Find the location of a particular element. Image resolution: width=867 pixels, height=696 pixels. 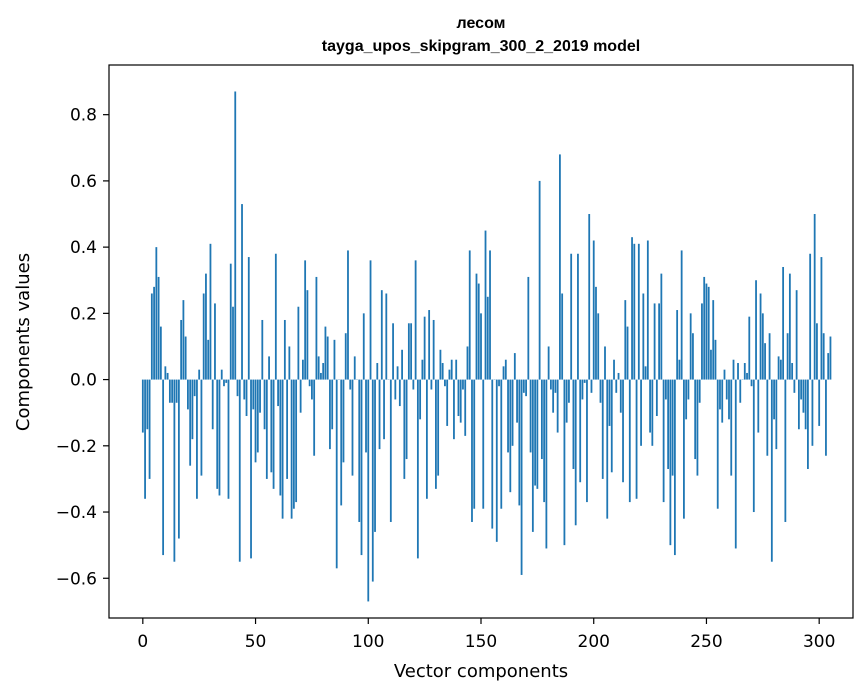

y-tick-label-4: 0.2 is located at coordinates (83, 314).